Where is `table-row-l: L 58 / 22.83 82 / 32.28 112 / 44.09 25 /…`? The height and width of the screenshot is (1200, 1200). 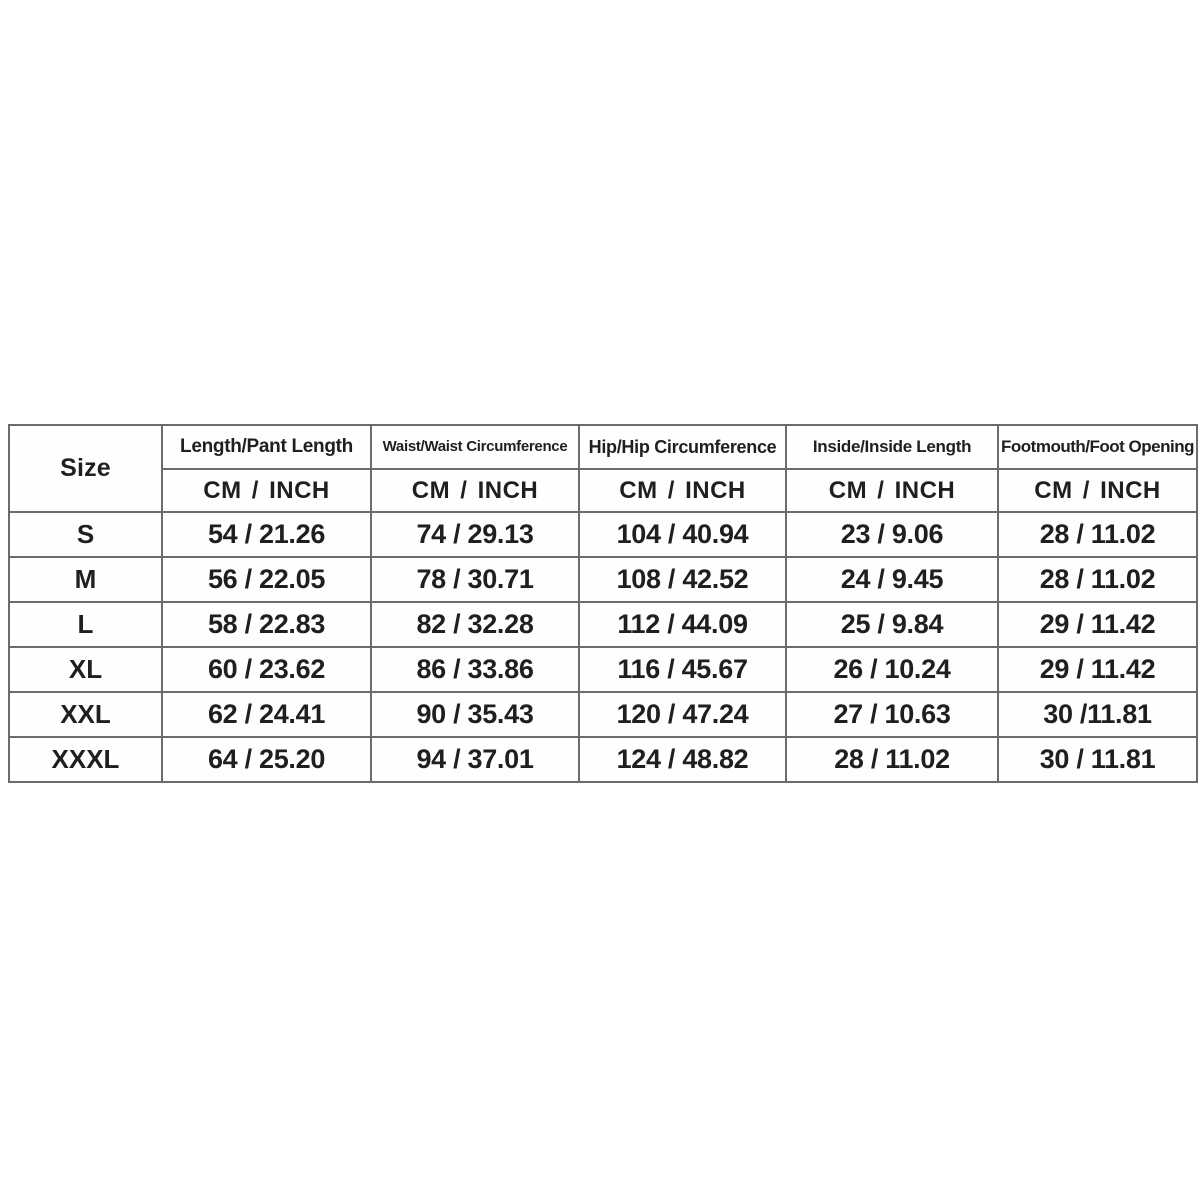
table-row-l: L 58 / 22.83 82 / 32.28 112 / 44.09 25 /… is located at coordinates (603, 624).